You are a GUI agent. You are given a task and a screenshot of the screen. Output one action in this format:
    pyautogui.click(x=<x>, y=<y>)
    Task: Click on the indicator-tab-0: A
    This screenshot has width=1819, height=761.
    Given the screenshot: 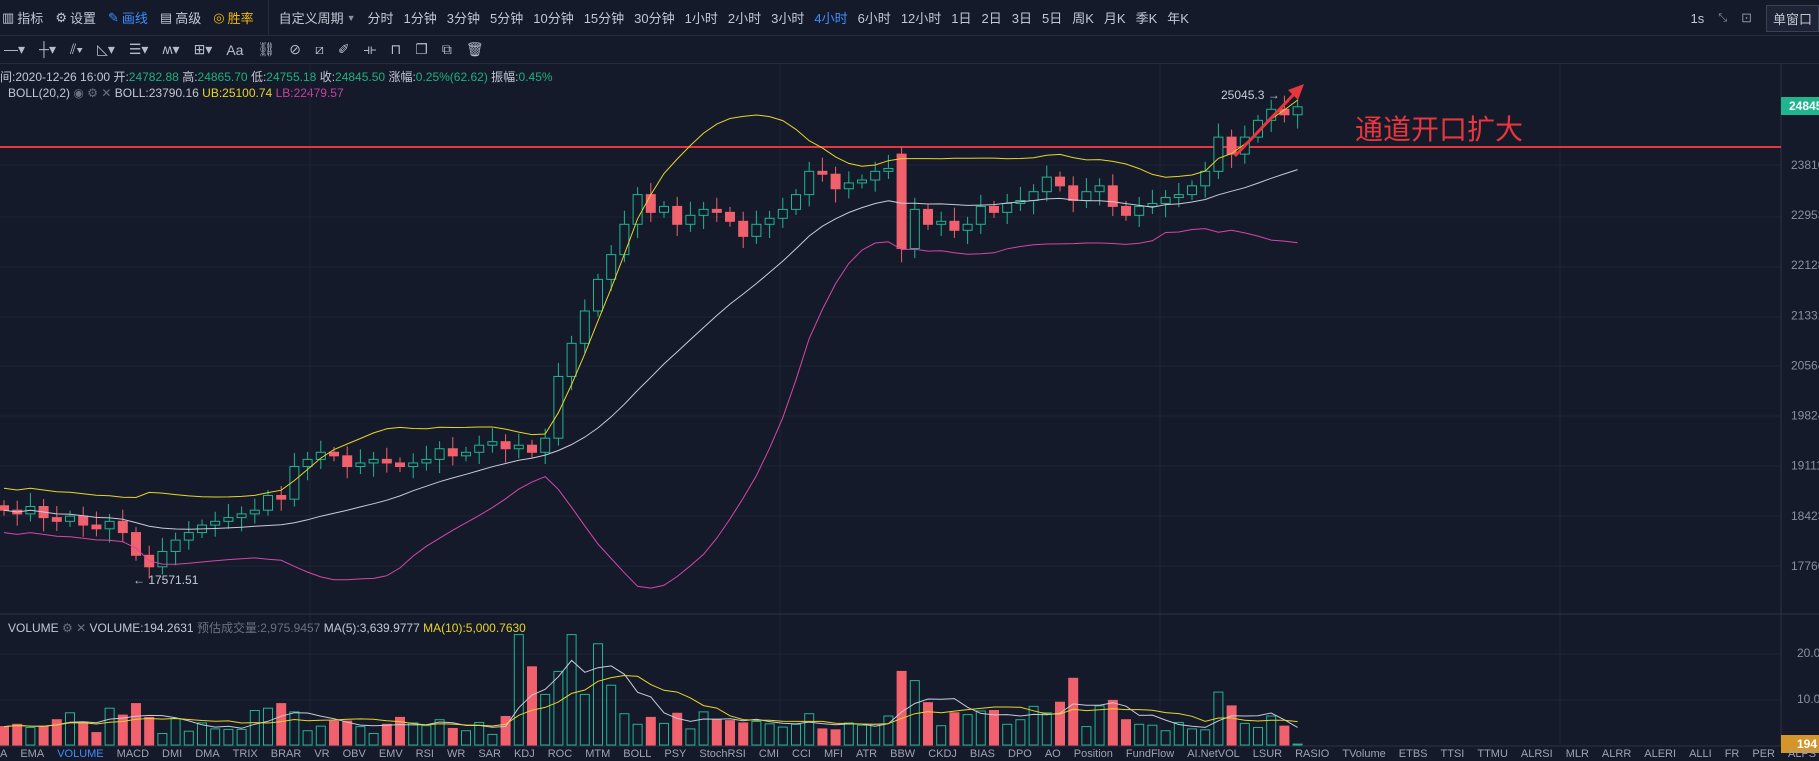 What is the action you would take?
    pyautogui.click(x=4, y=754)
    